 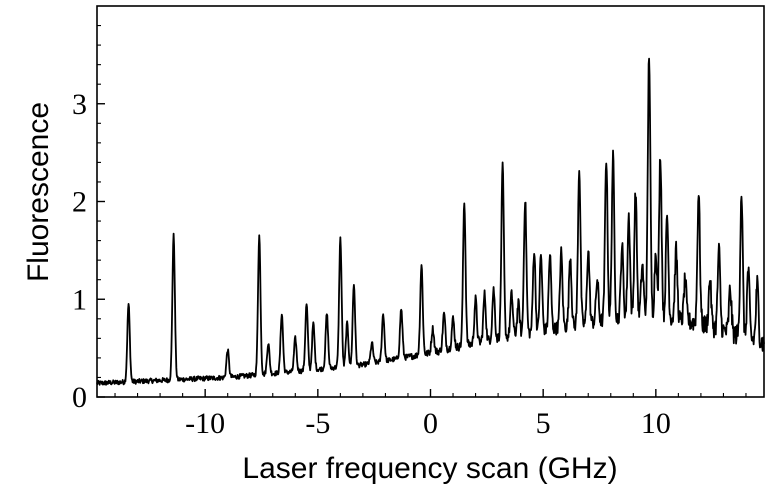 I want to click on x-tick-label: 0, so click(x=430, y=423).